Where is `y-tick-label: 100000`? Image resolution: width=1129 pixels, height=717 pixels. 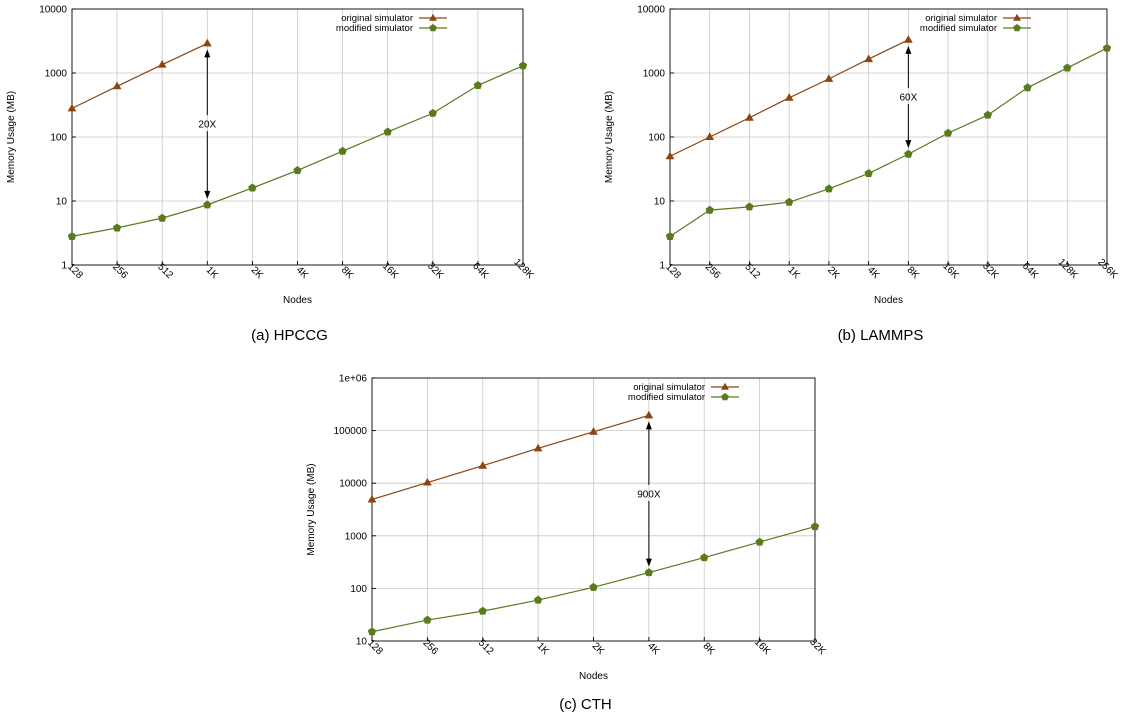
y-tick-label: 100000 is located at coordinates (351, 431).